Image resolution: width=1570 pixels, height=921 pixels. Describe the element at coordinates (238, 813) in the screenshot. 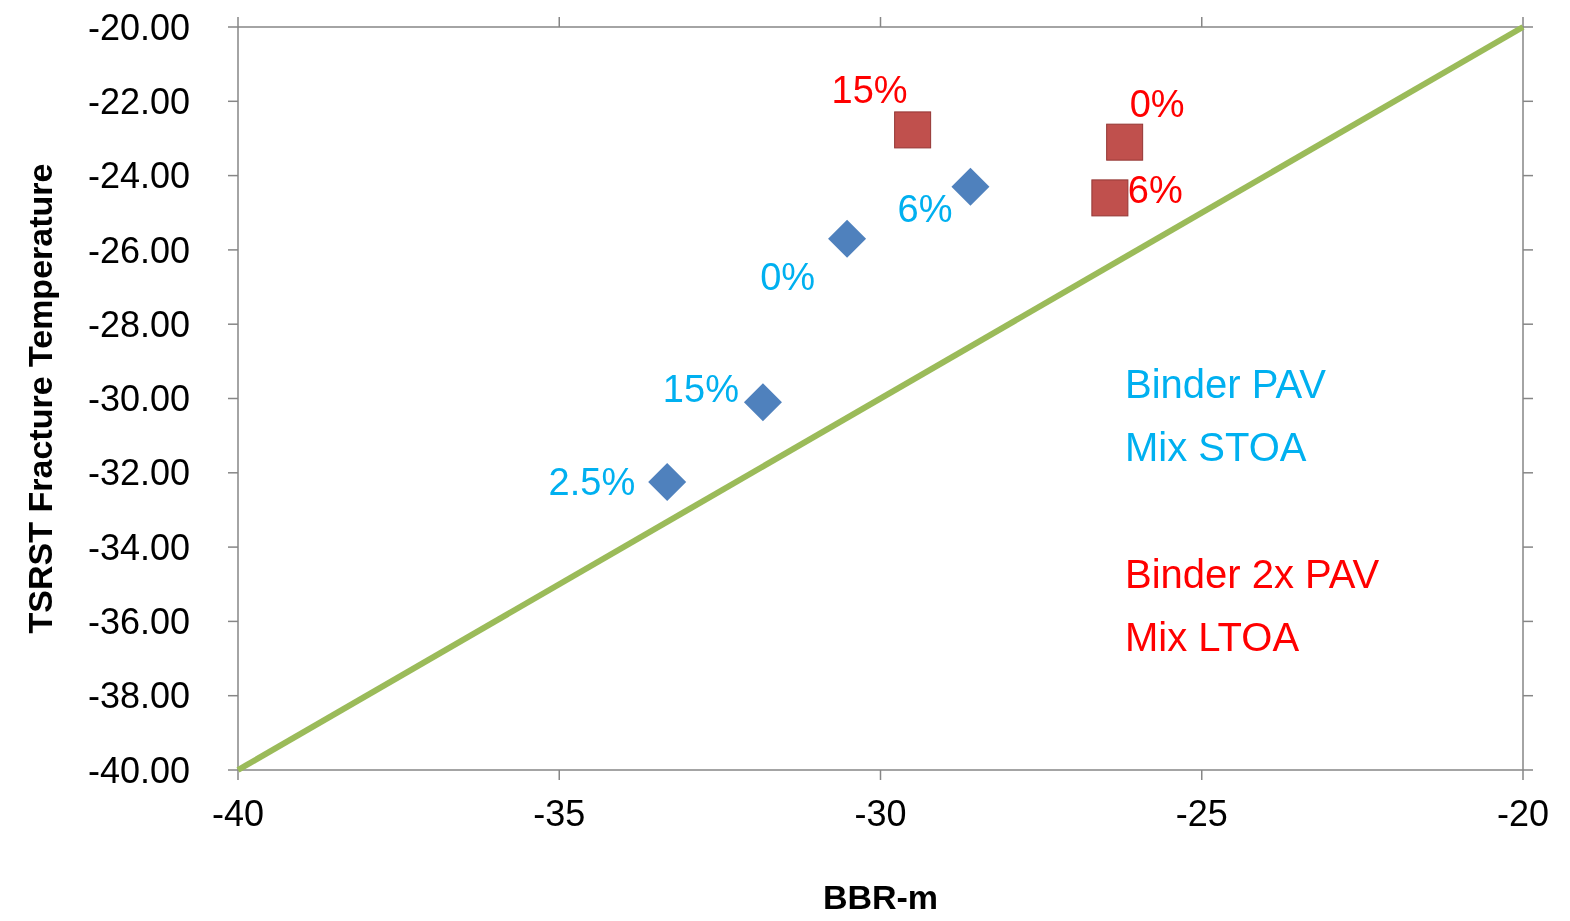

I see `x-tick-label: -40` at that location.